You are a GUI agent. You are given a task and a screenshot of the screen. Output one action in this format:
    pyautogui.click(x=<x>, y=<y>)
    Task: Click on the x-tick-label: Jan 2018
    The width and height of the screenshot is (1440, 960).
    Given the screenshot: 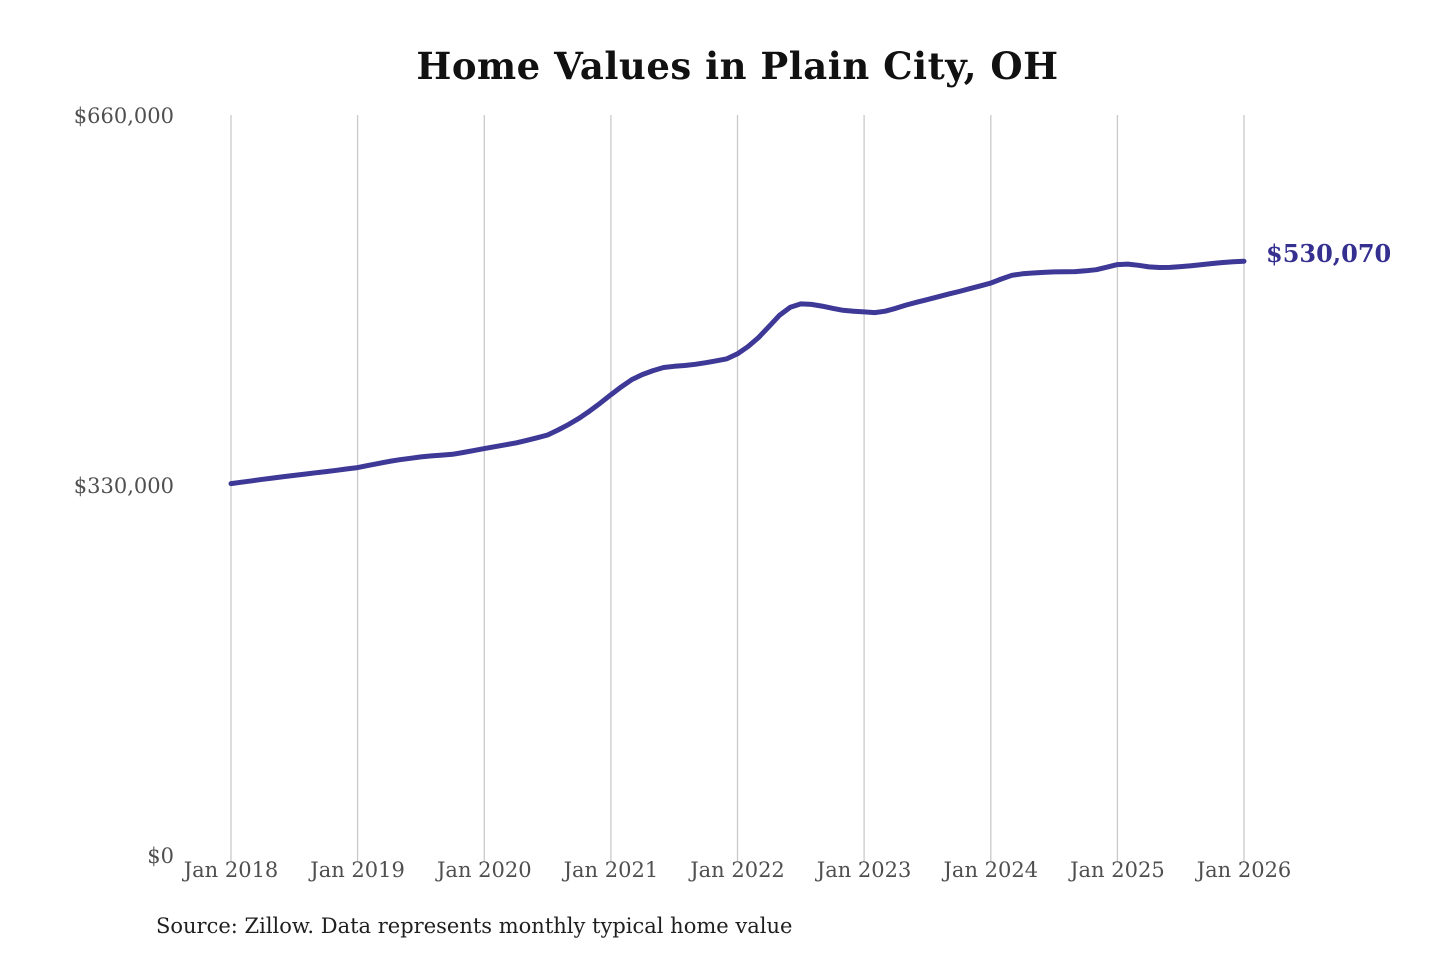 What is the action you would take?
    pyautogui.click(x=231, y=870)
    